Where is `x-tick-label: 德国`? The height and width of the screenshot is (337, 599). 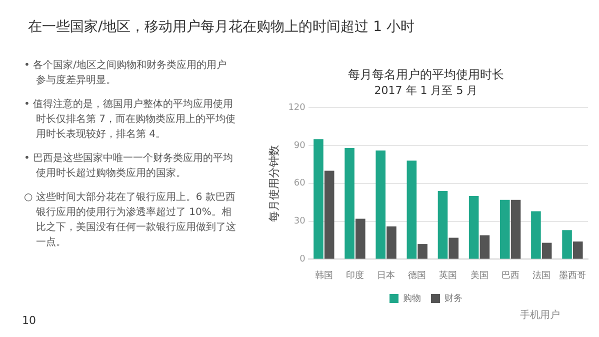 x-tick-label: 德国 is located at coordinates (417, 275).